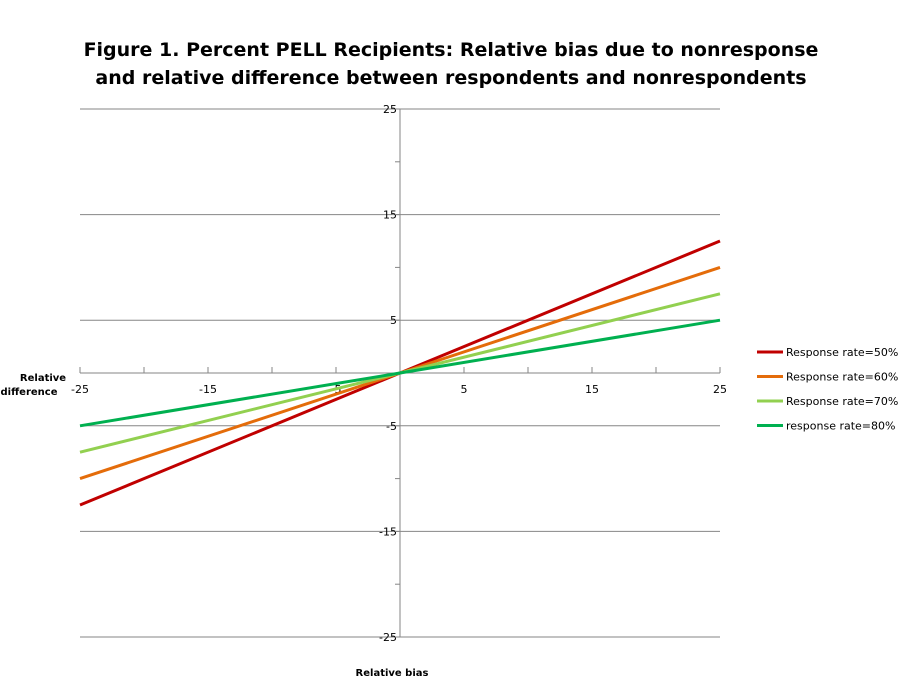 The height and width of the screenshot is (680, 902). What do you see at coordinates (390, 109) in the screenshot?
I see `y-tick-label: 25` at bounding box center [390, 109].